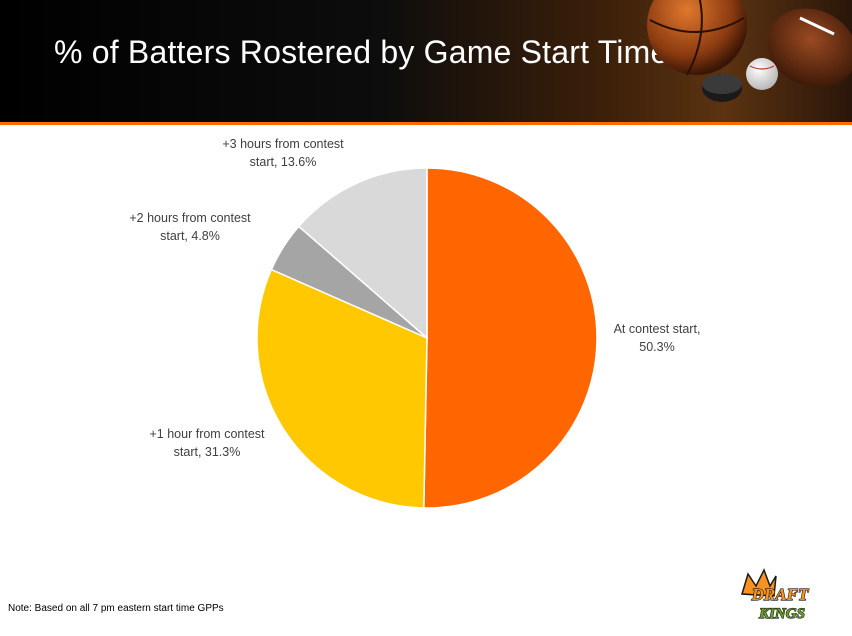  Describe the element at coordinates (759, 582) in the screenshot. I see `crown-icon` at that location.